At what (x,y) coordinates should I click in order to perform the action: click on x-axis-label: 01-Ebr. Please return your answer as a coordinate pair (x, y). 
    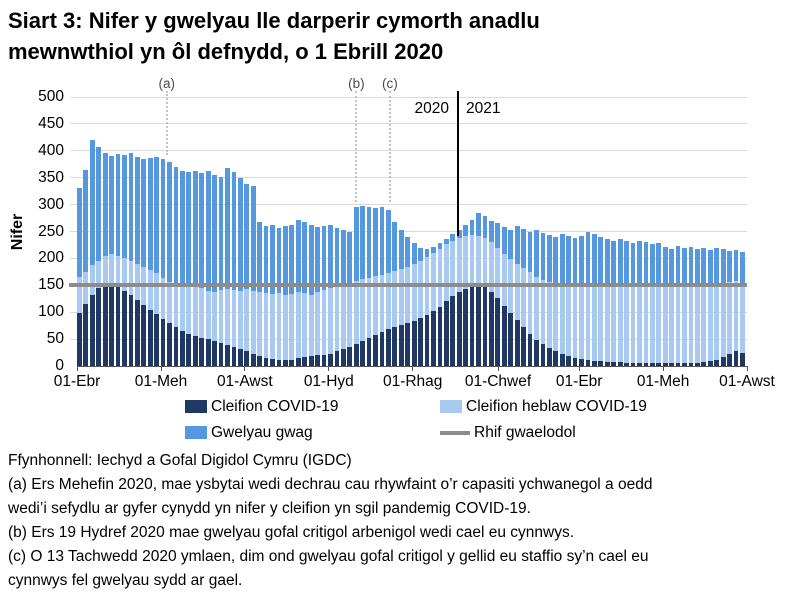
    Looking at the image, I should click on (77, 381).